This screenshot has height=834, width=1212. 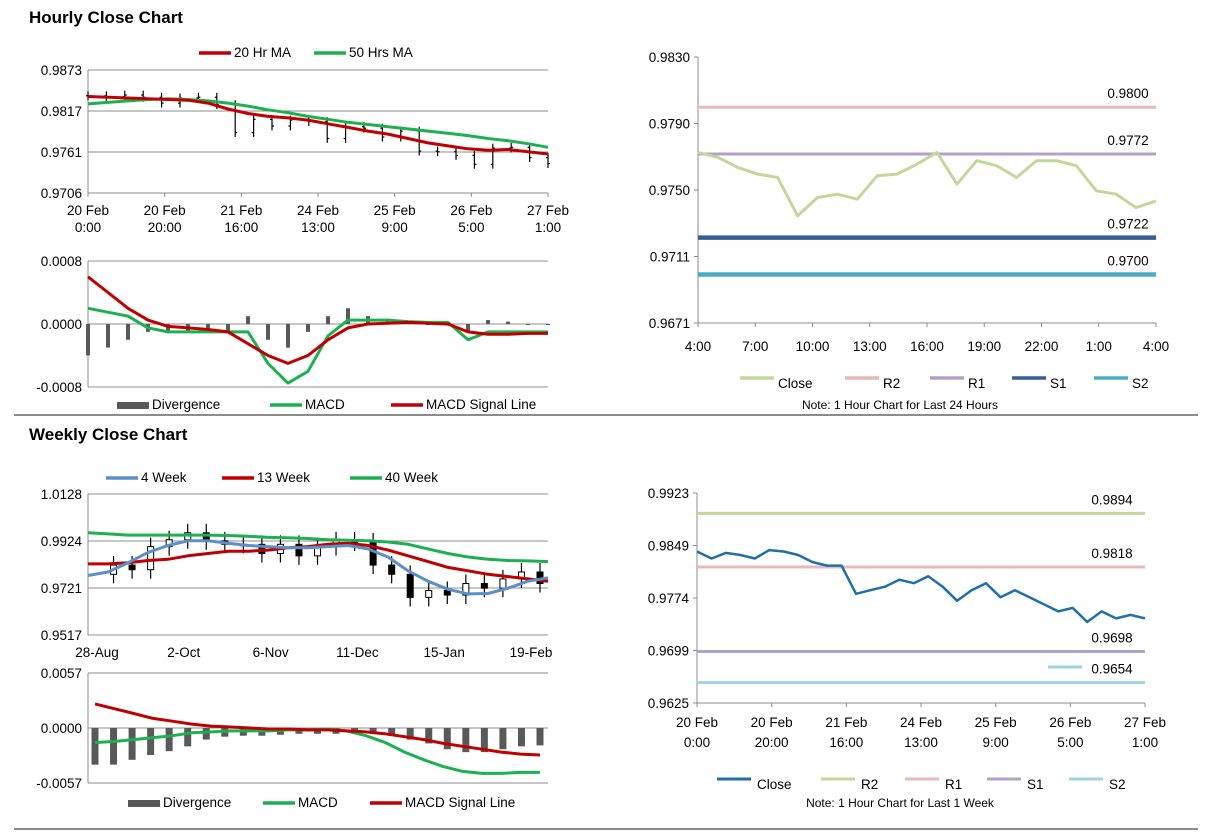 I want to click on hourly-macd-y-tick-label: -0.0008, so click(x=59, y=387).